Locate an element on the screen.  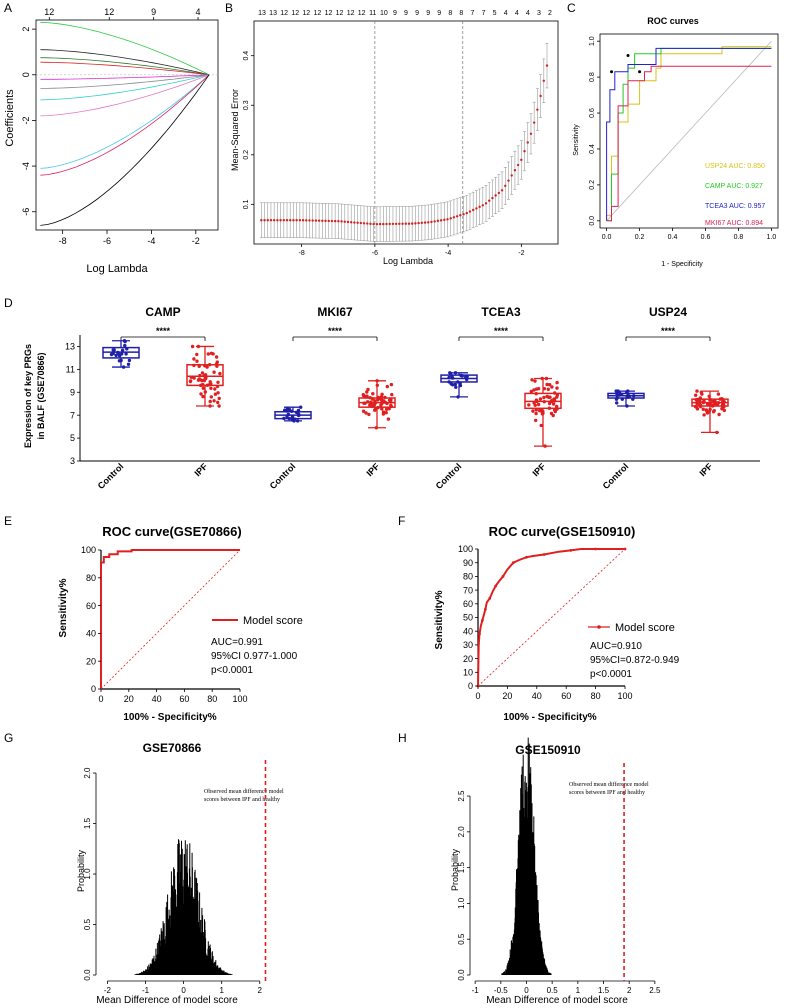
panel-d-y-tick-label: 11 is located at coordinates (70, 370).